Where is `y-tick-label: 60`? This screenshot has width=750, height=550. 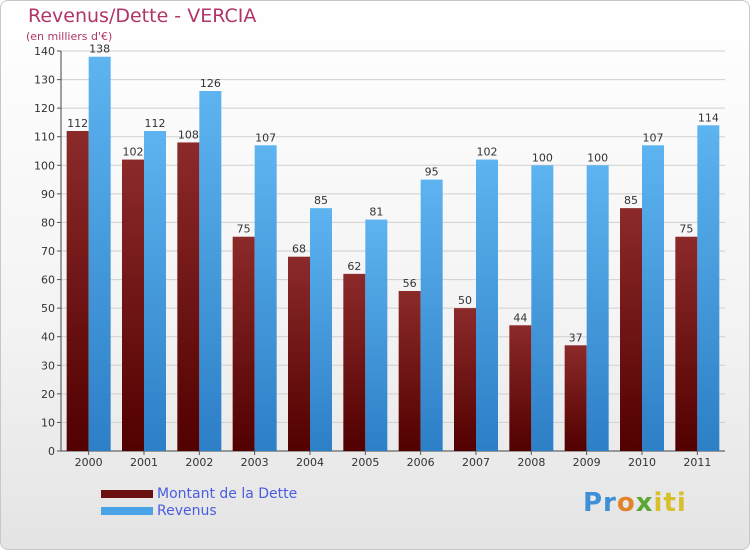 y-tick-label: 60 is located at coordinates (48, 280).